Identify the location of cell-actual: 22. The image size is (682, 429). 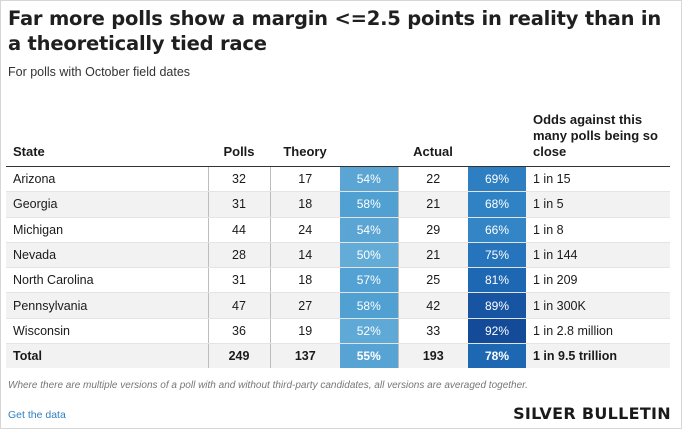
(432, 179).